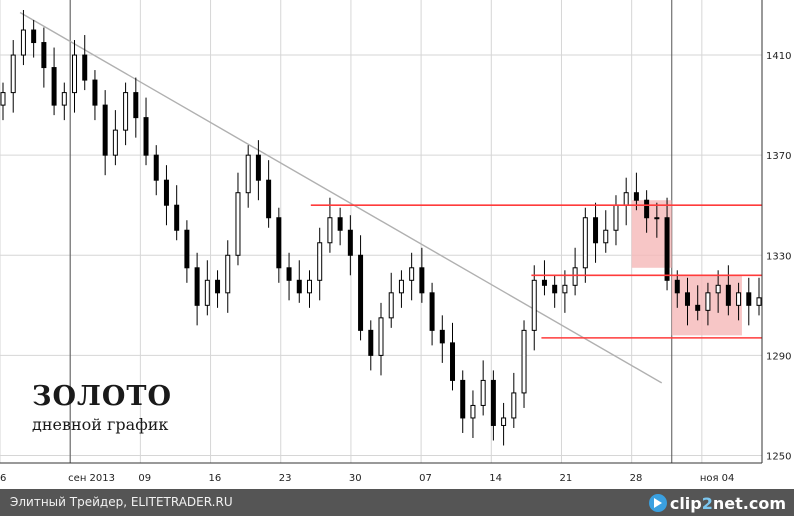 This screenshot has width=794, height=516. I want to click on x-tick-label: сен 2013, so click(91, 478).